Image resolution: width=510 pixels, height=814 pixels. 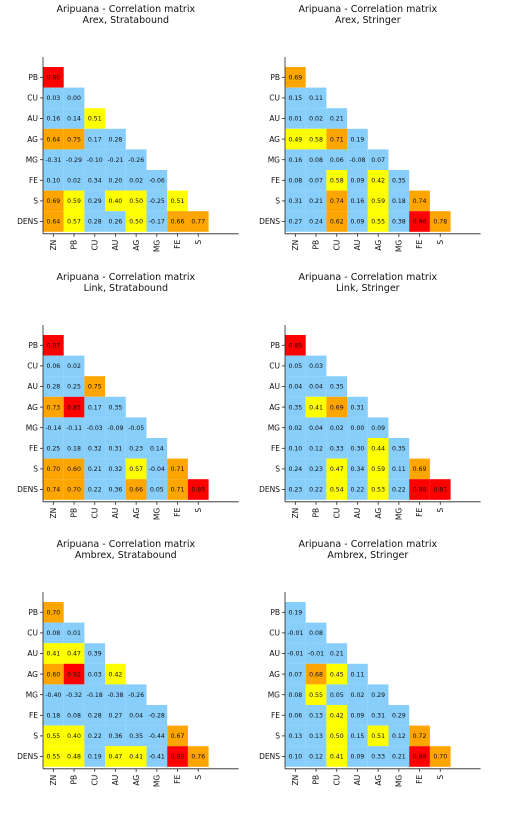 What do you see at coordinates (337, 201) in the screenshot?
I see `cell-value-label: 0.74` at bounding box center [337, 201].